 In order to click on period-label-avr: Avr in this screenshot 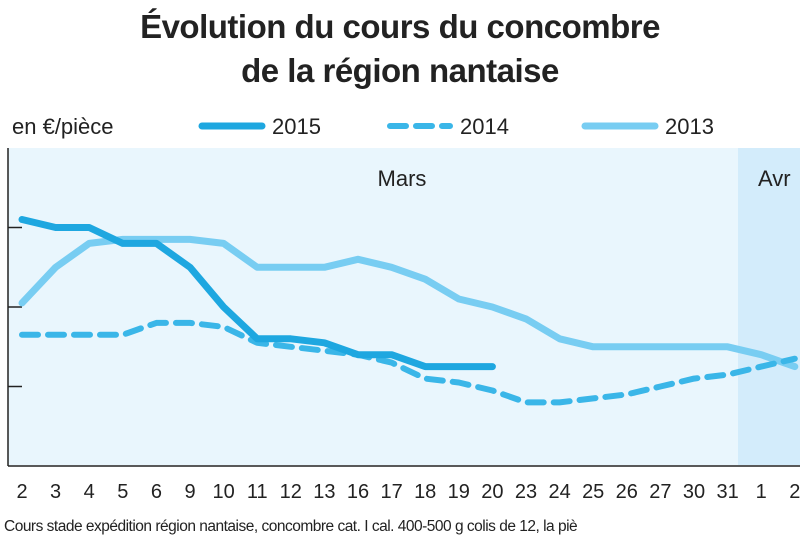, I will do `click(774, 178)`.